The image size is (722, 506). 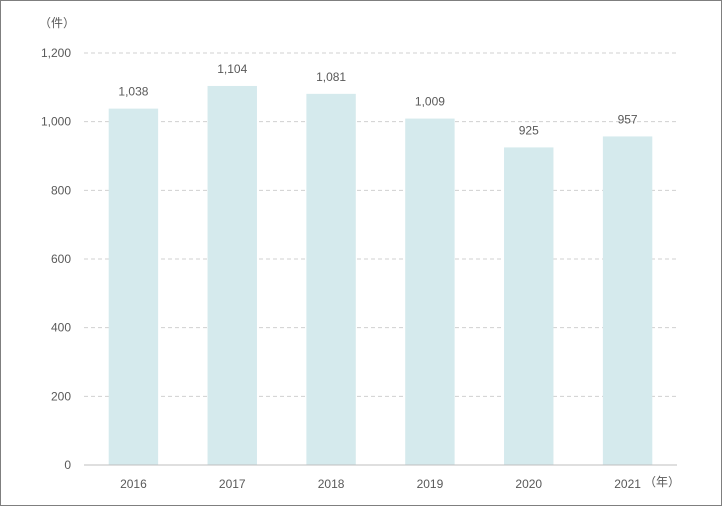 I want to click on y-tick-label: 400, so click(x=61, y=328).